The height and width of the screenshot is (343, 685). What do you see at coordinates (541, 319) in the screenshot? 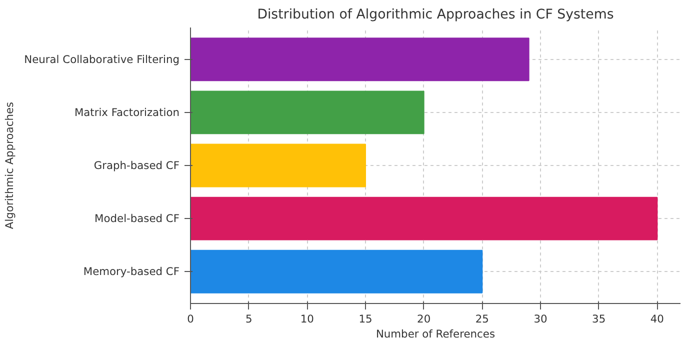
I see `x-tick-label: 30` at bounding box center [541, 319].